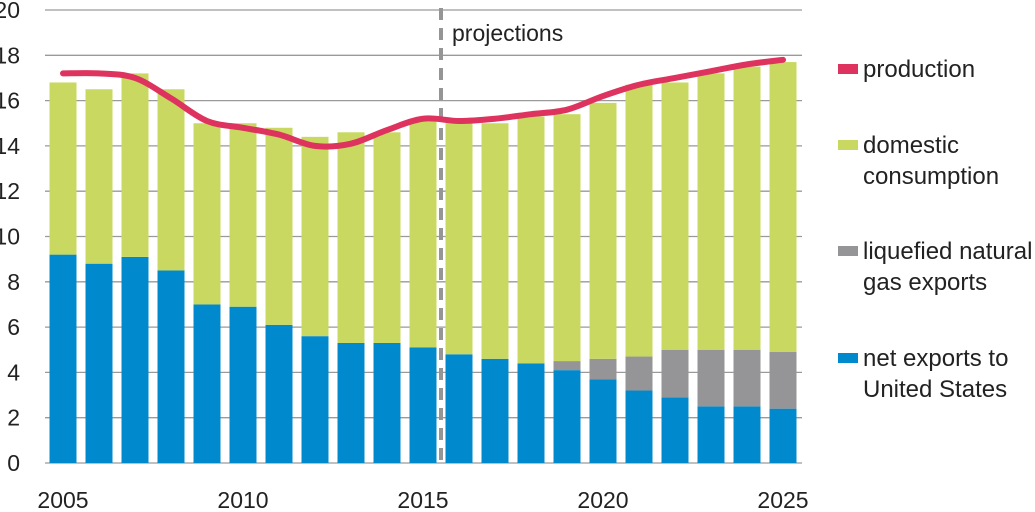 This screenshot has width=1035, height=512. What do you see at coordinates (507, 33) in the screenshot?
I see `projections-label: projections` at bounding box center [507, 33].